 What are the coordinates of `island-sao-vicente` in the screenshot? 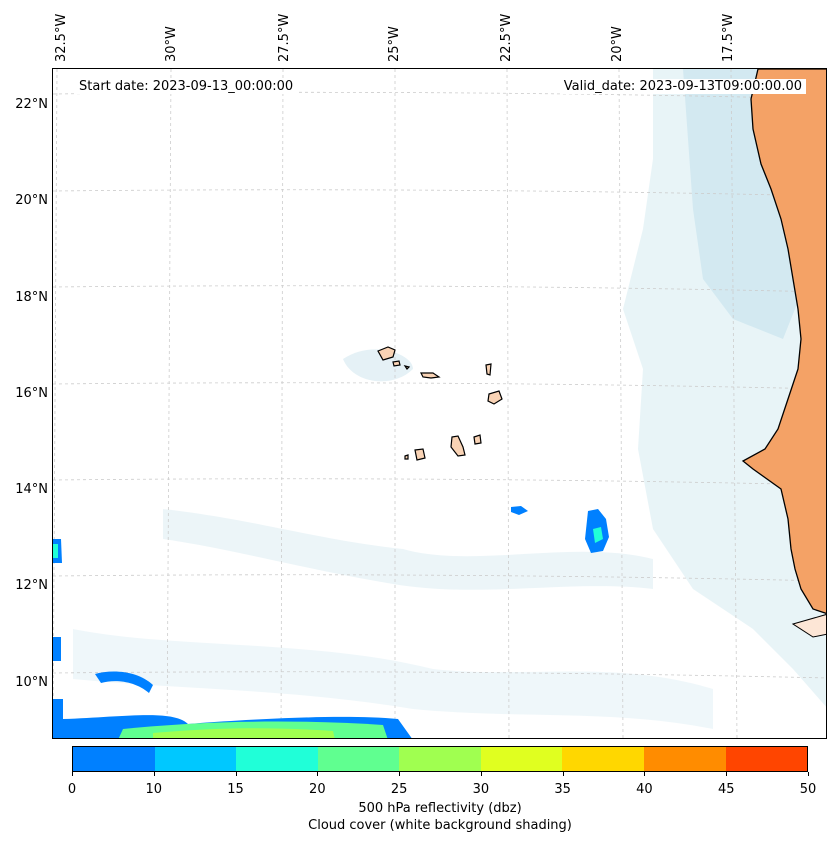 It's located at (396, 363).